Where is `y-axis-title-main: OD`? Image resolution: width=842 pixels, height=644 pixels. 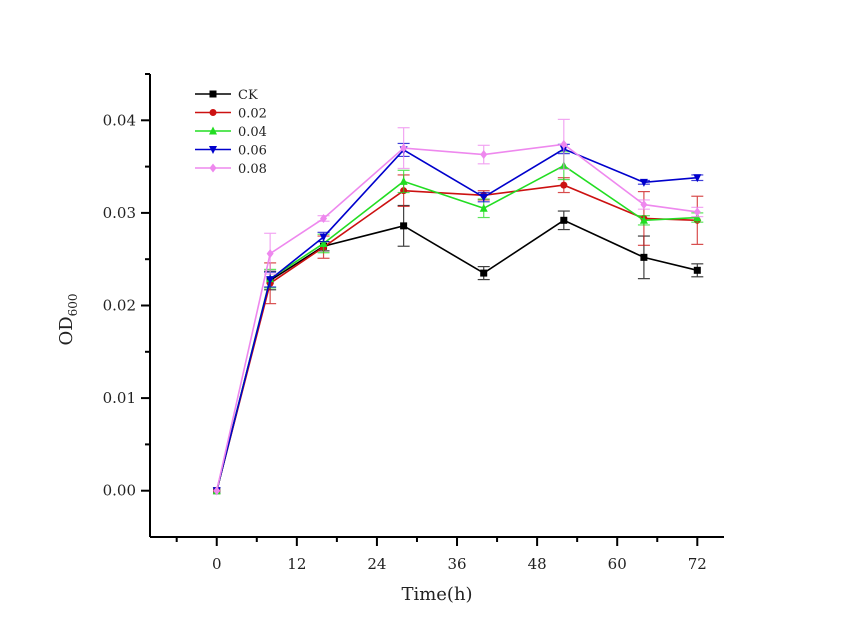 y-axis-title-main: OD is located at coordinates (66, 330).